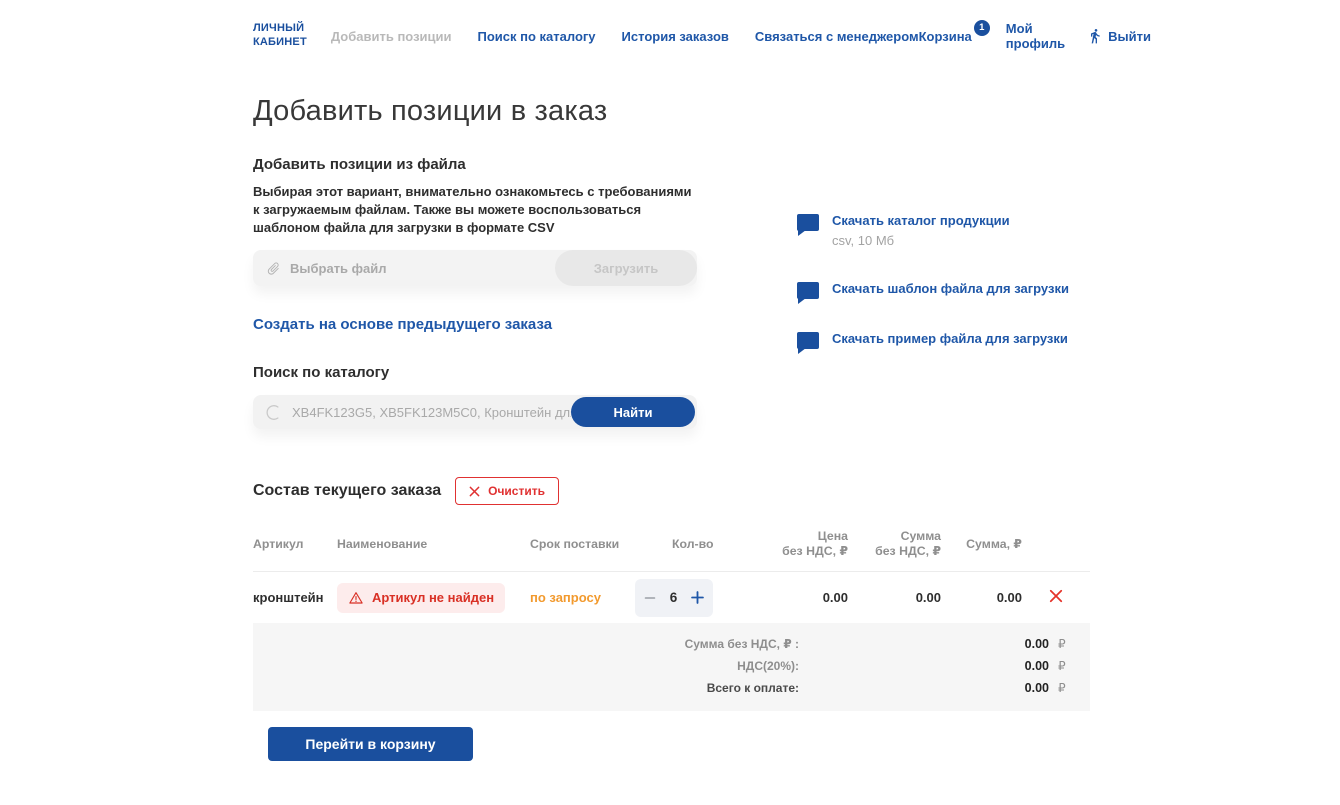 This screenshot has width=1340, height=805. What do you see at coordinates (633, 412) in the screenshot?
I see `search-button: Найти` at bounding box center [633, 412].